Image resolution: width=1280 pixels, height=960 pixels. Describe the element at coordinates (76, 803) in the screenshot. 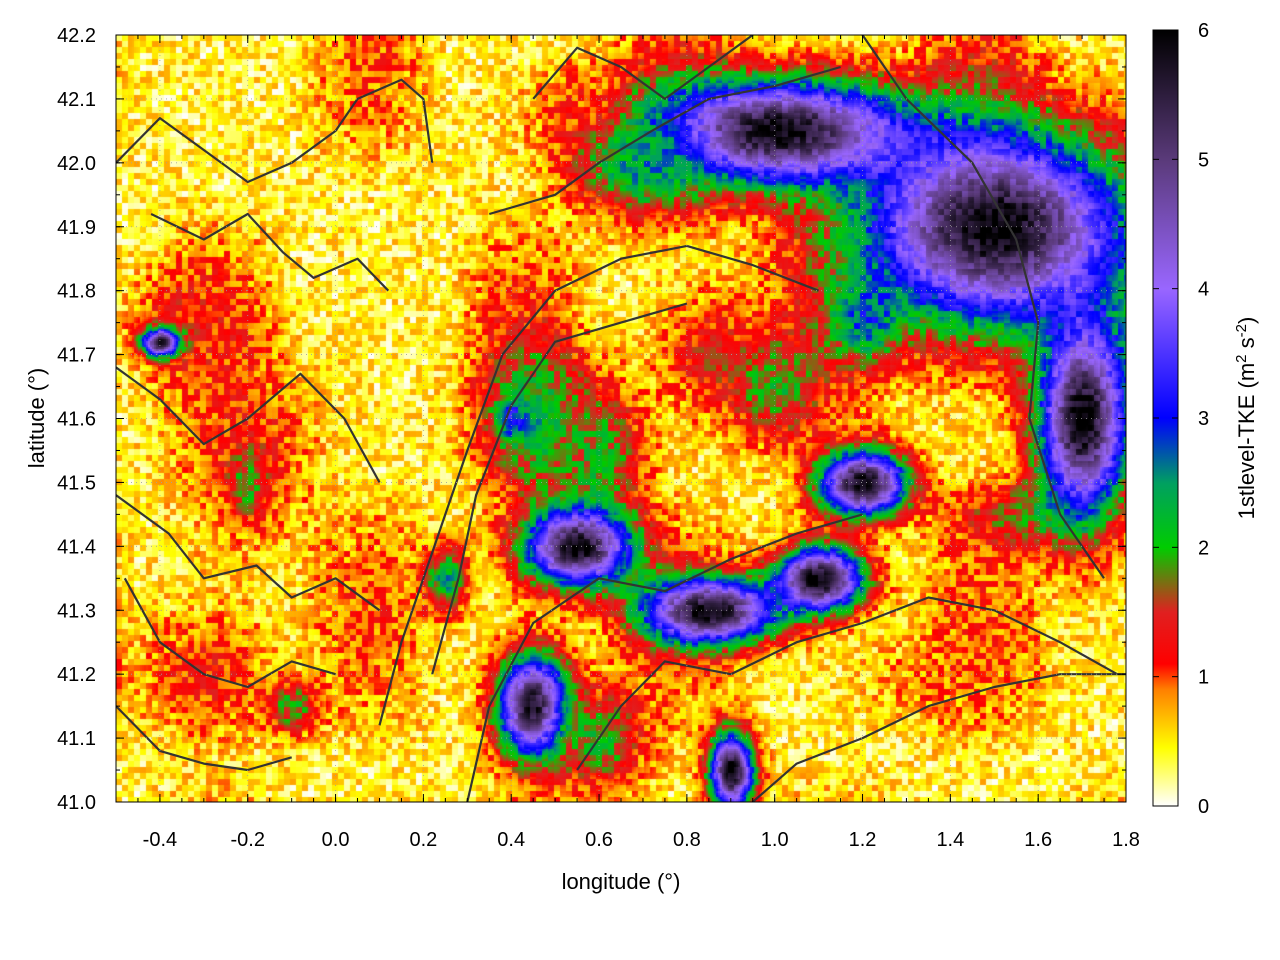

I see `y-tick-label: 41.0` at that location.